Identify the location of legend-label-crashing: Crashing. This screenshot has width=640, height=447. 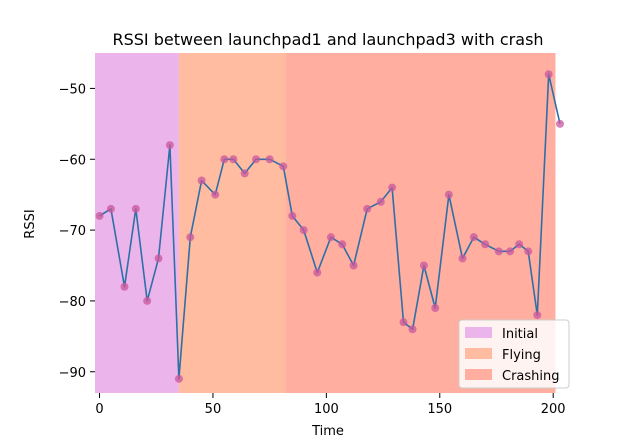
(531, 376).